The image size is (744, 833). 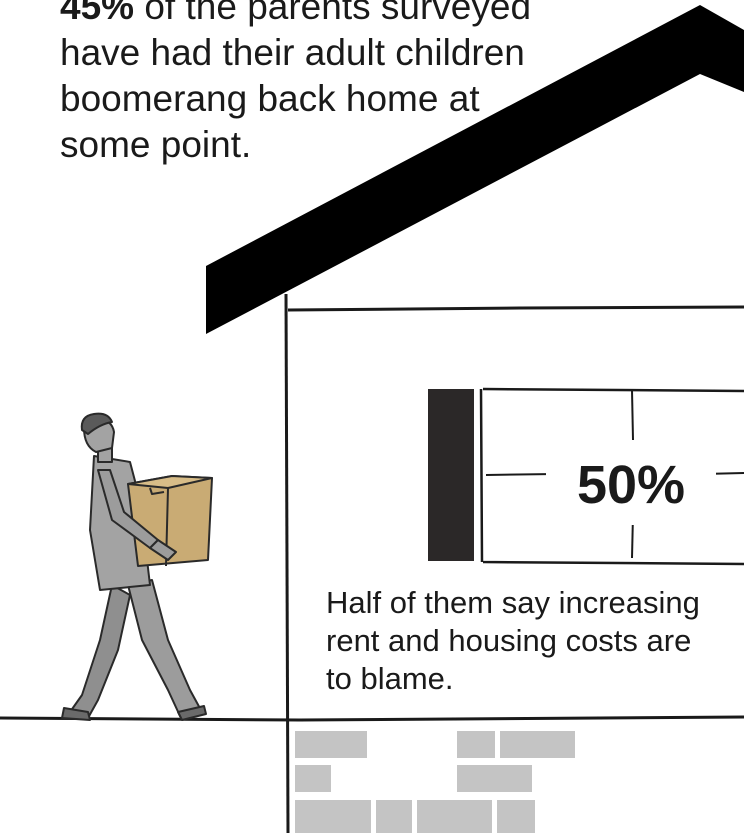 What do you see at coordinates (372, 718) in the screenshot?
I see `ground-line` at bounding box center [372, 718].